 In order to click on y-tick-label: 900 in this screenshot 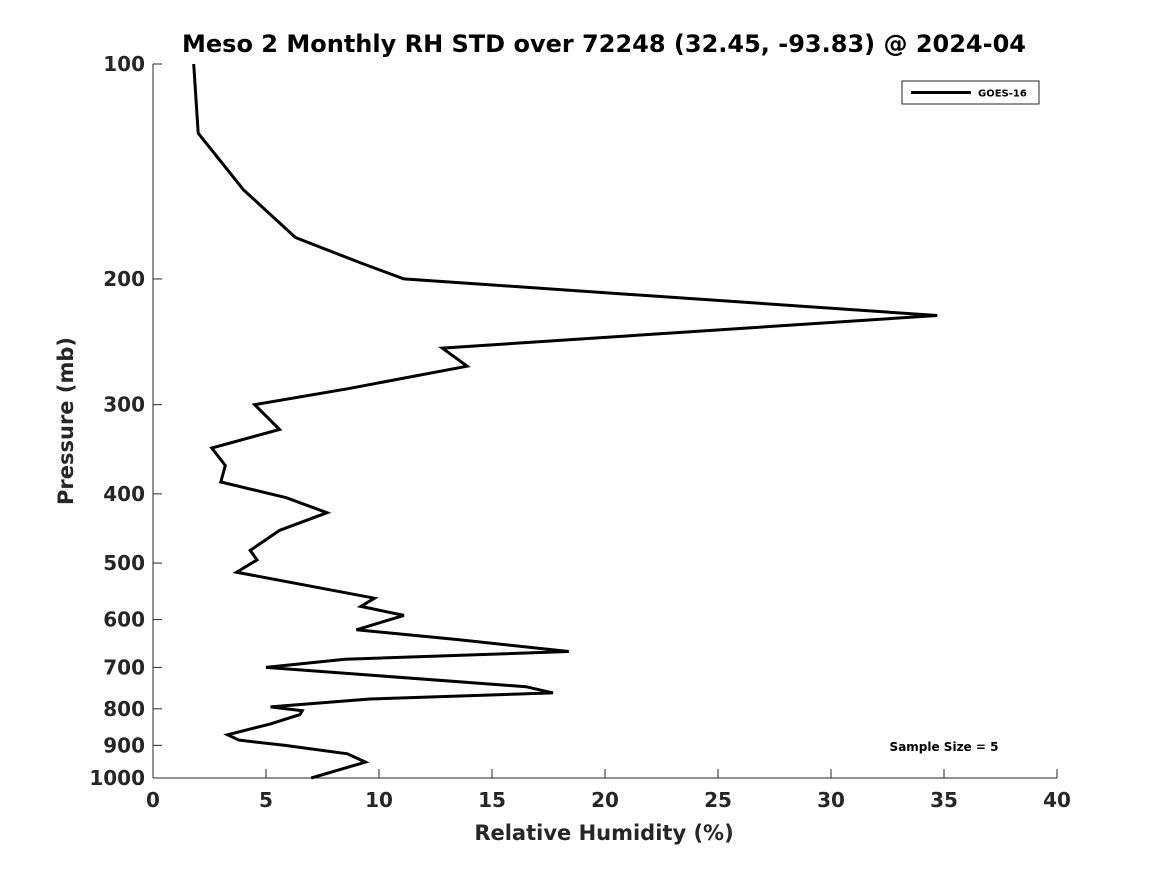, I will do `click(124, 745)`.